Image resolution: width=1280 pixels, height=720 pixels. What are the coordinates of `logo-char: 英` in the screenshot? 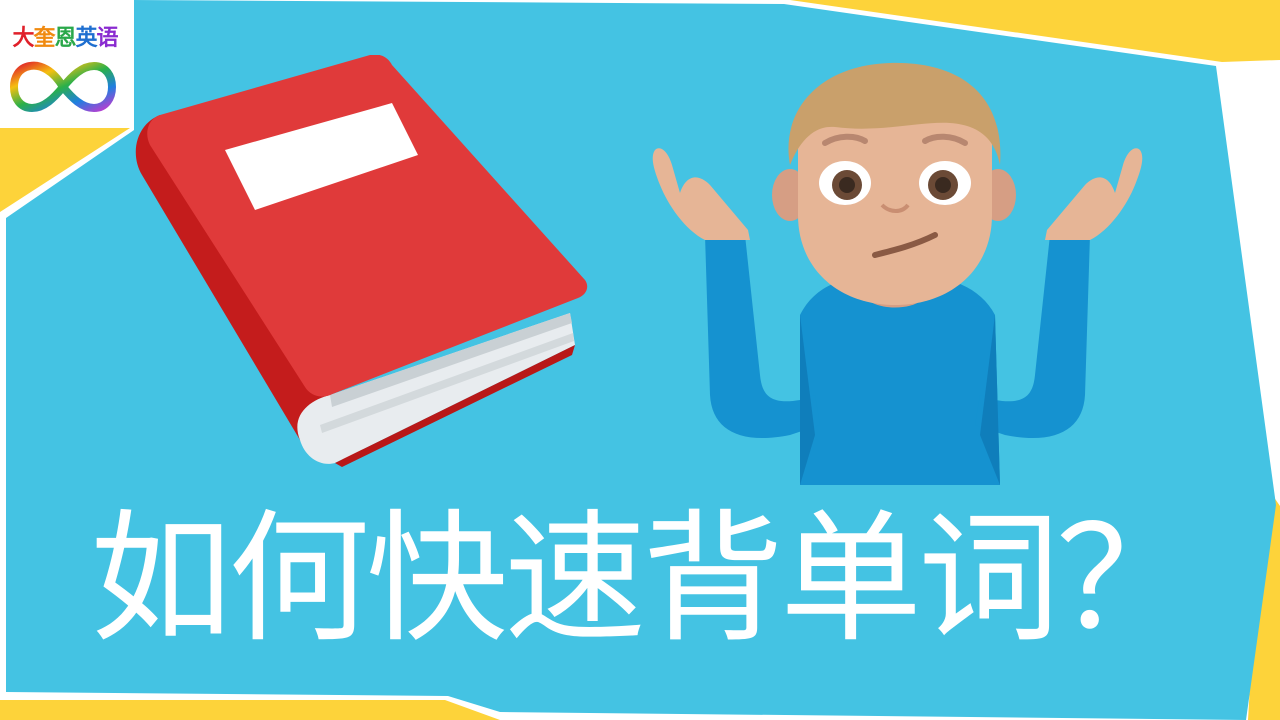 It's located at (86, 38).